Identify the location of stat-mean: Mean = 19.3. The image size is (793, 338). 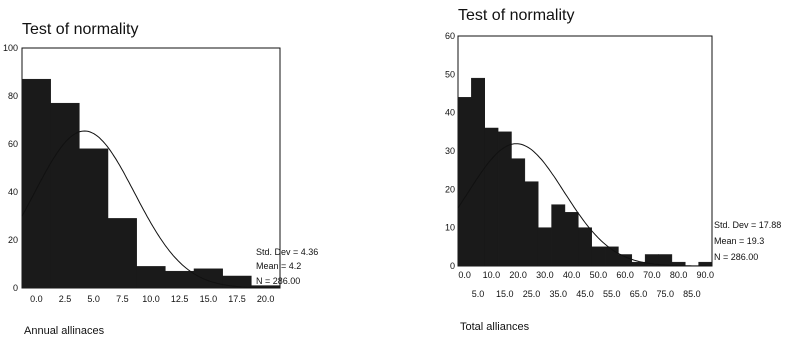
(739, 241).